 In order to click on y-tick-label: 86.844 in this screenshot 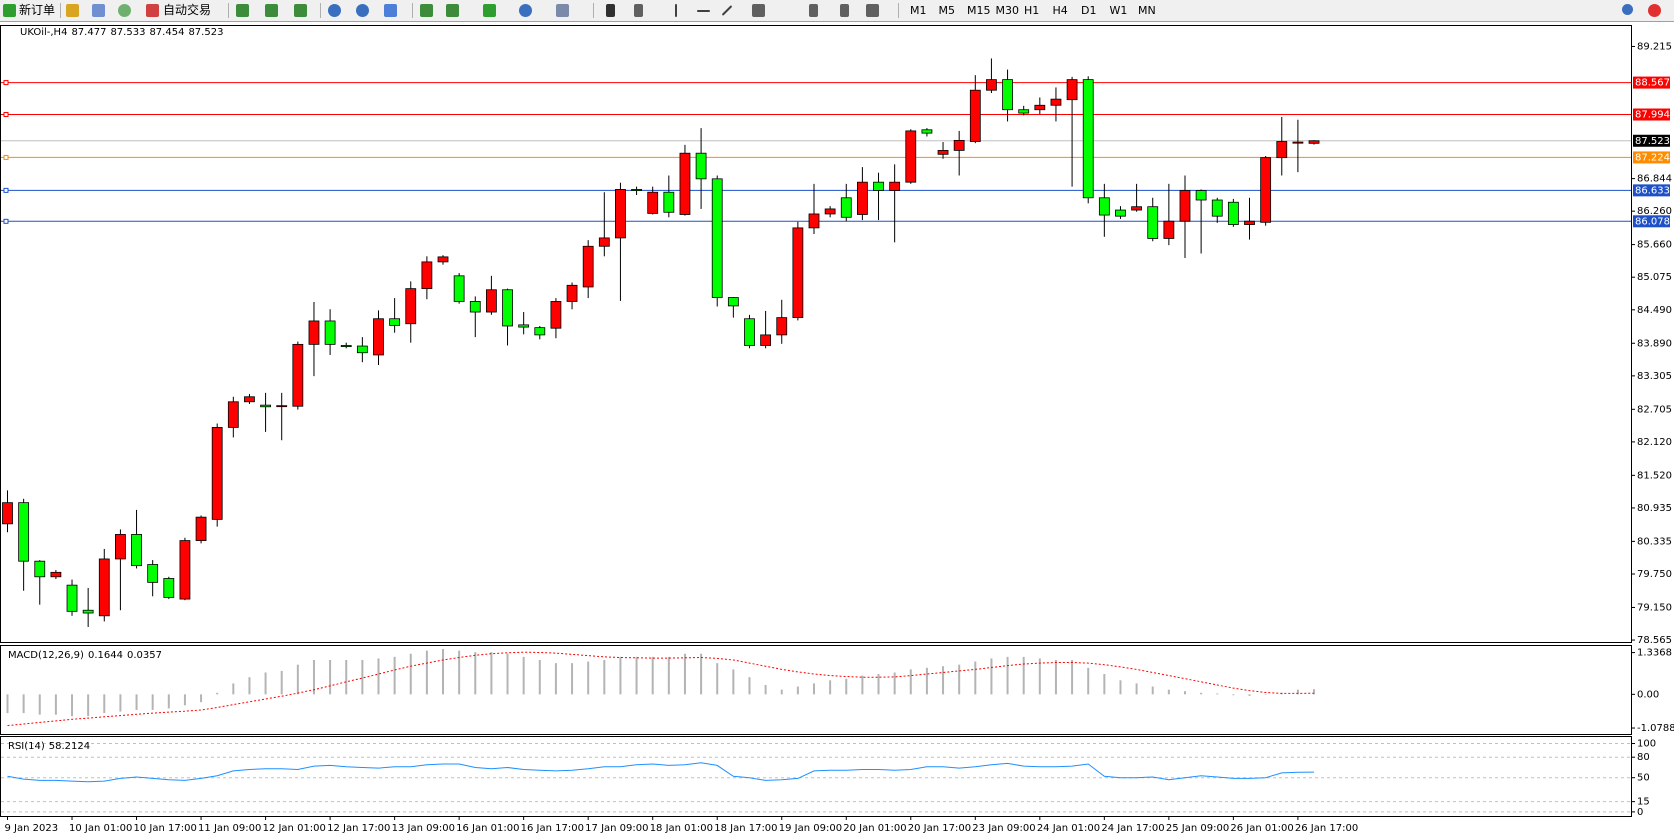, I will do `click(1654, 179)`.